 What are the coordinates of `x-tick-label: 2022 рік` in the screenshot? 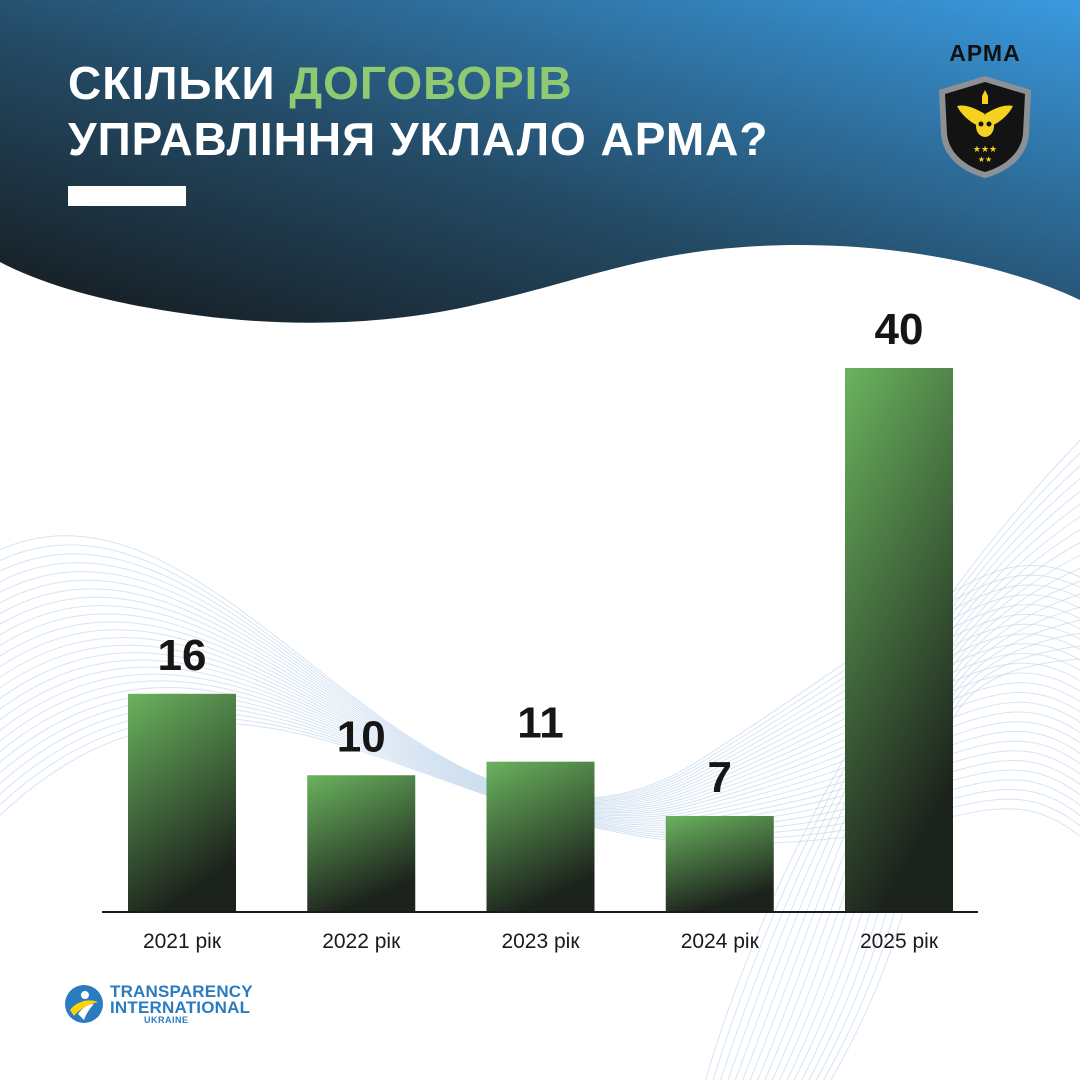 It's located at (361, 941).